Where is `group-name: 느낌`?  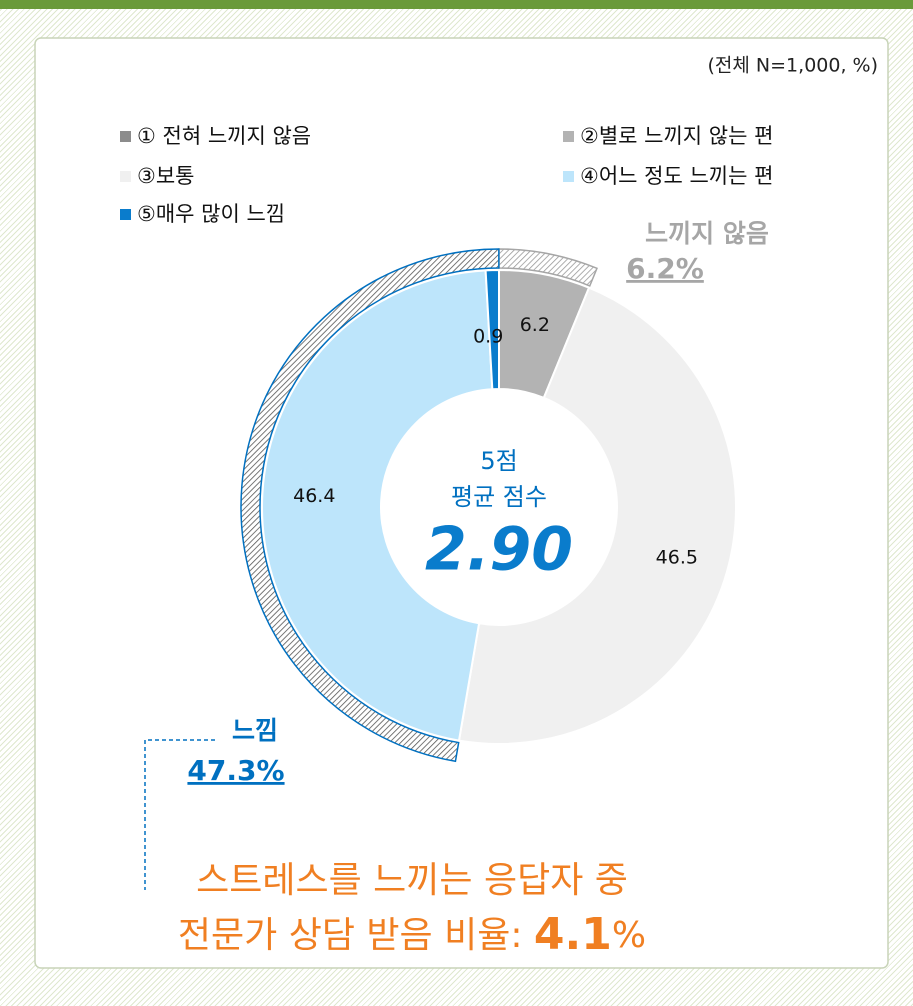 group-name: 느낌 is located at coordinates (255, 730).